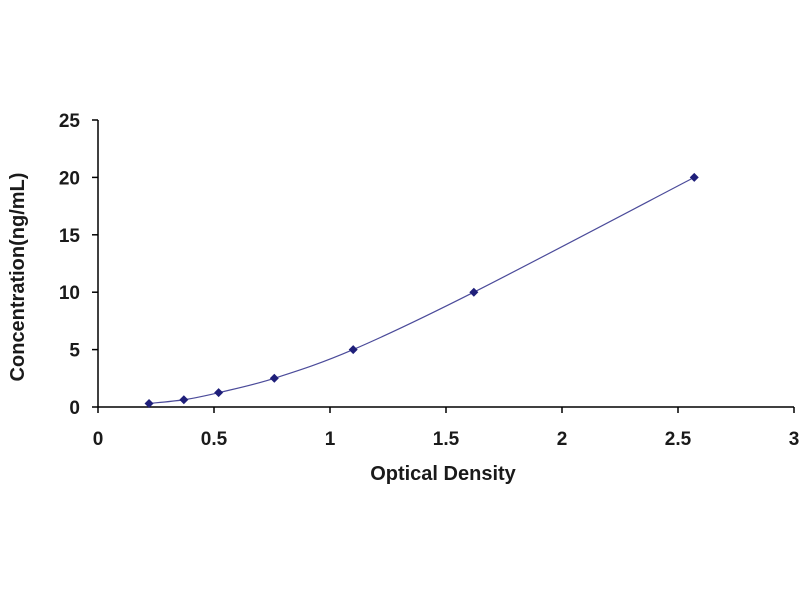 The height and width of the screenshot is (600, 800). I want to click on y-tick-label: 25, so click(70, 121).